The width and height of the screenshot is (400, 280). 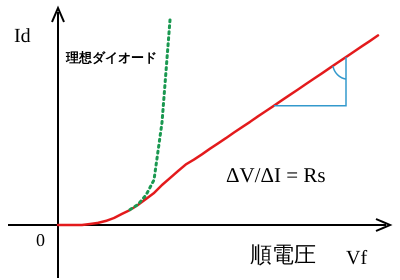 I want to click on x-axis-title: Vf, so click(x=357, y=258).